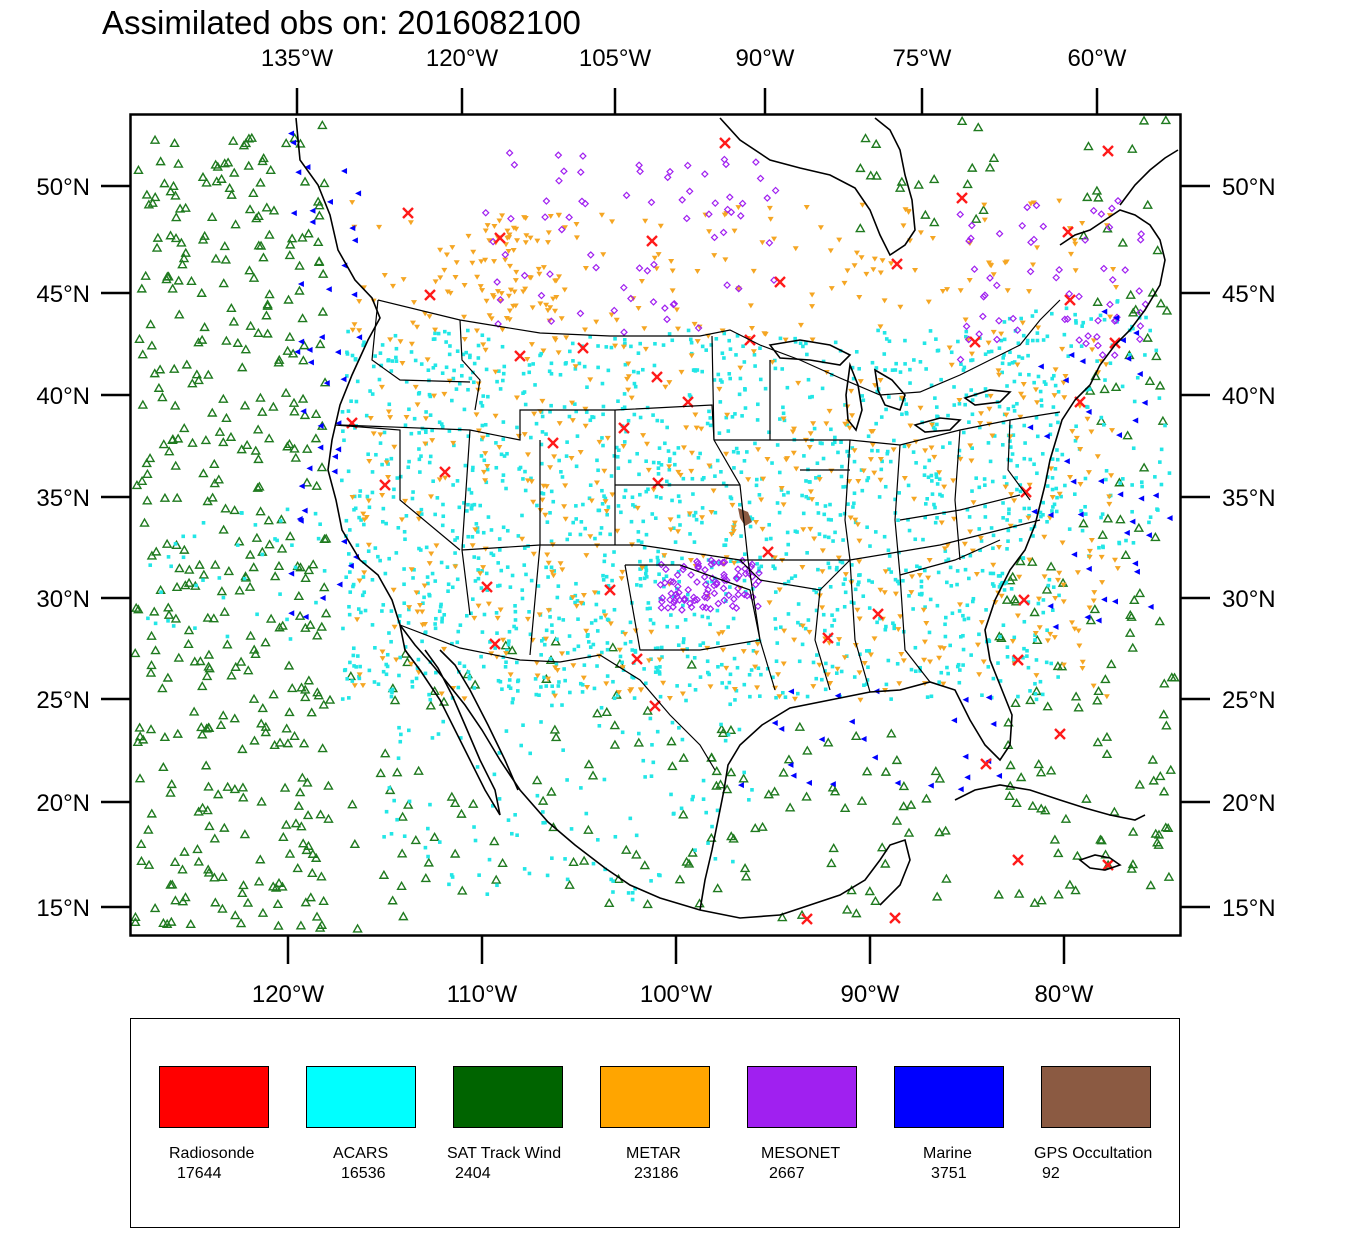  Describe the element at coordinates (212, 1153) in the screenshot. I see `legend-label-radiosonde: Radiosonde` at that location.